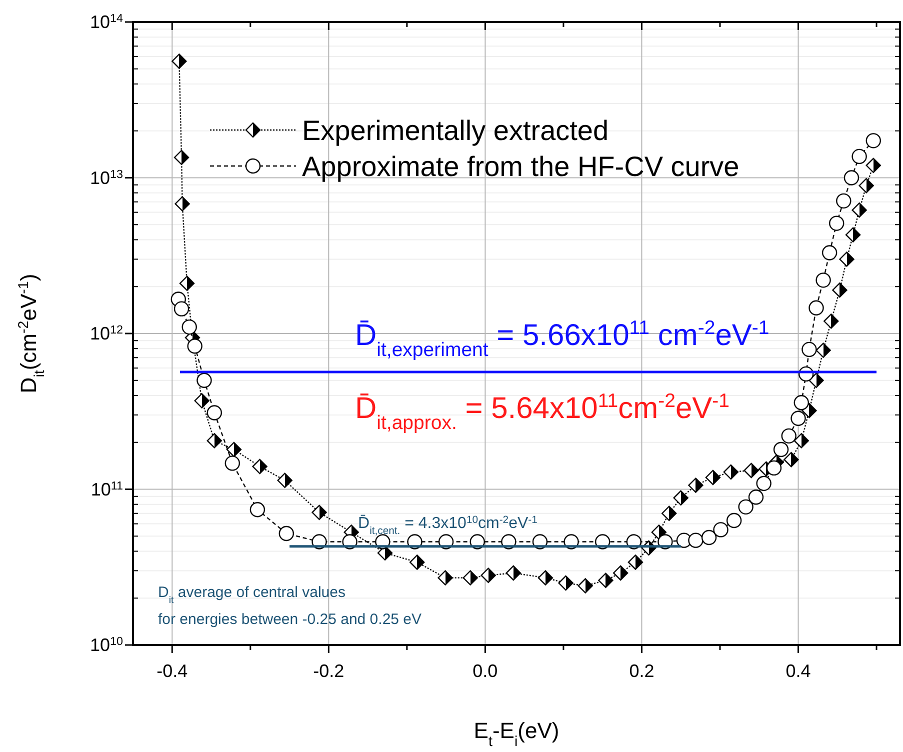 The height and width of the screenshot is (752, 903). Describe the element at coordinates (106, 489) in the screenshot. I see `y-tick-label: 10$^{11}$` at that location.